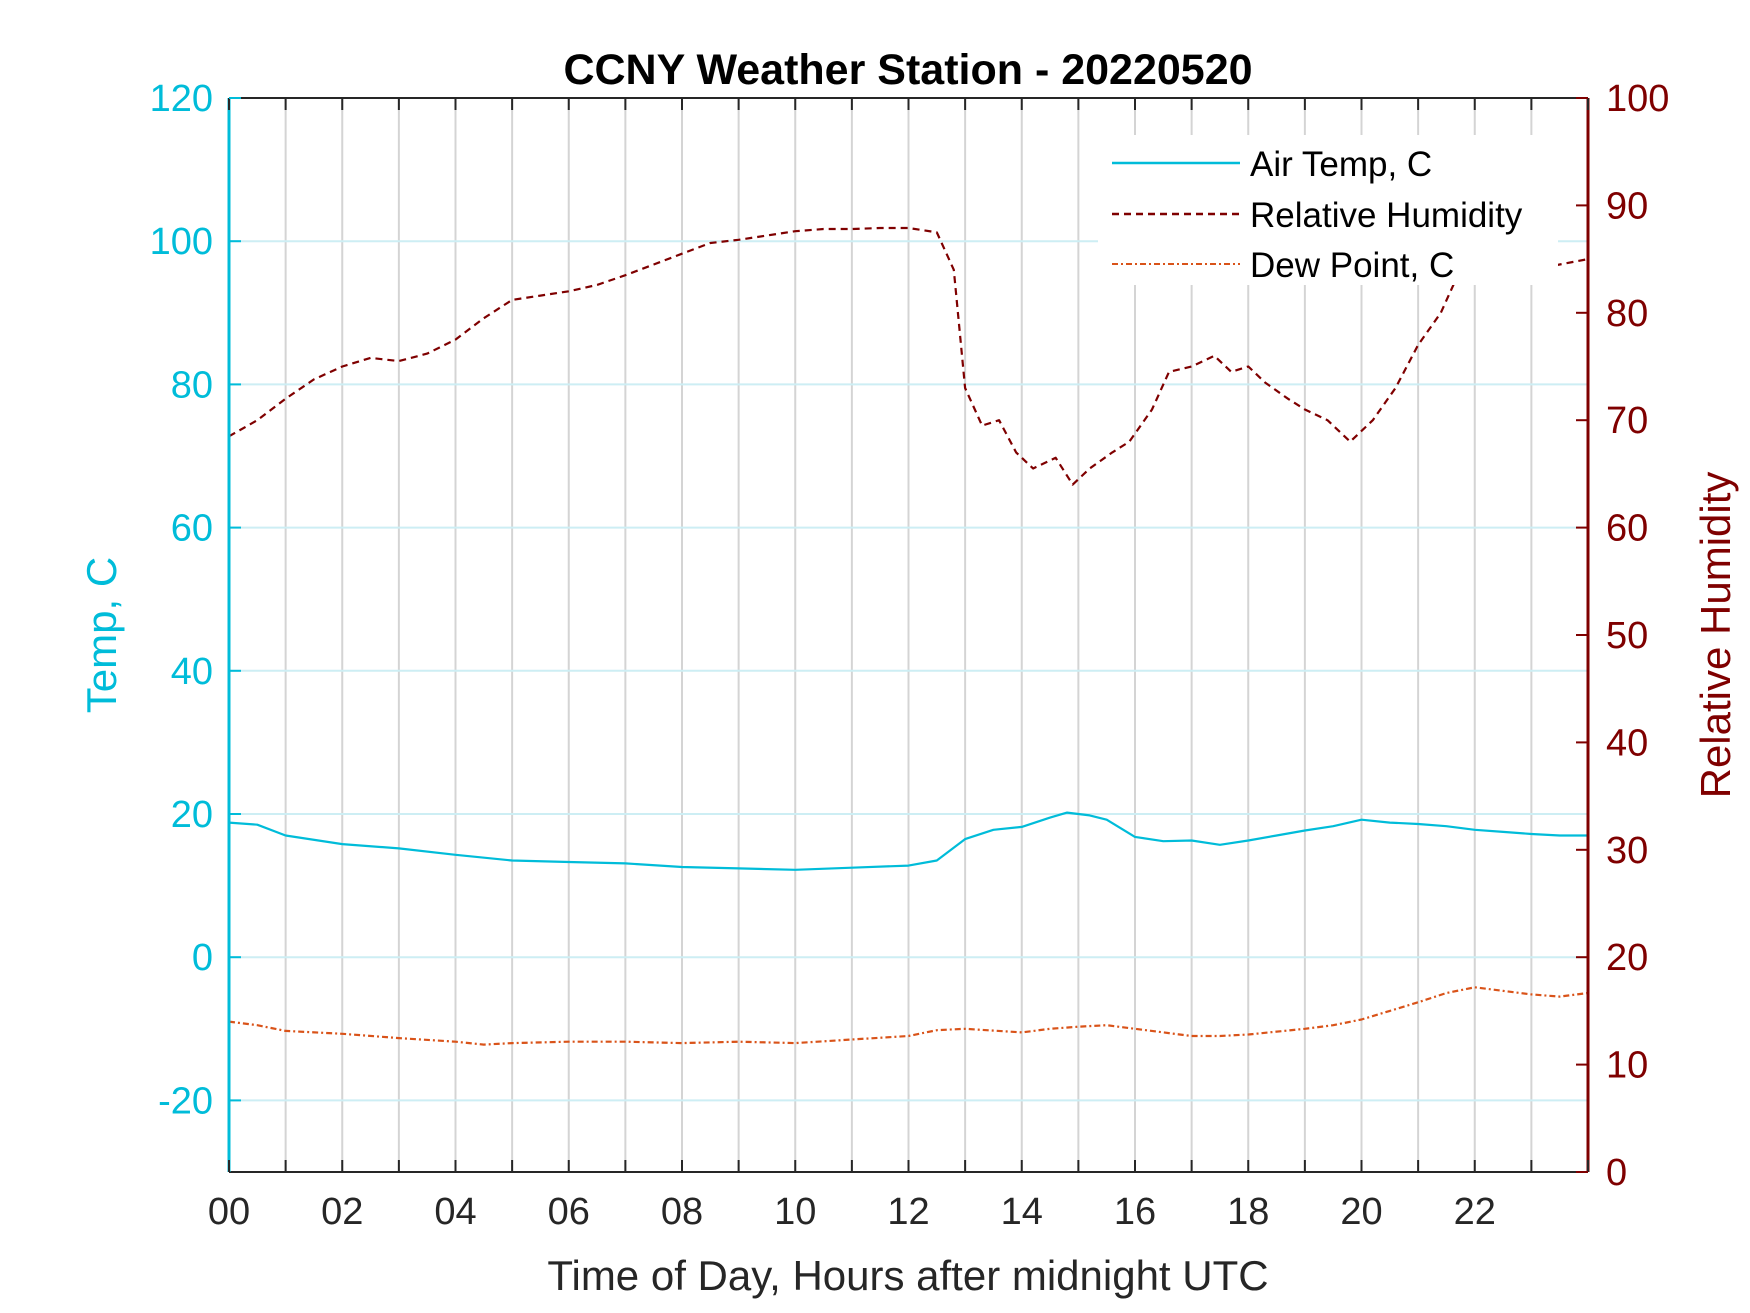 The width and height of the screenshot is (1750, 1313). Describe the element at coordinates (1248, 1212) in the screenshot. I see `x-tick-label: 18` at that location.